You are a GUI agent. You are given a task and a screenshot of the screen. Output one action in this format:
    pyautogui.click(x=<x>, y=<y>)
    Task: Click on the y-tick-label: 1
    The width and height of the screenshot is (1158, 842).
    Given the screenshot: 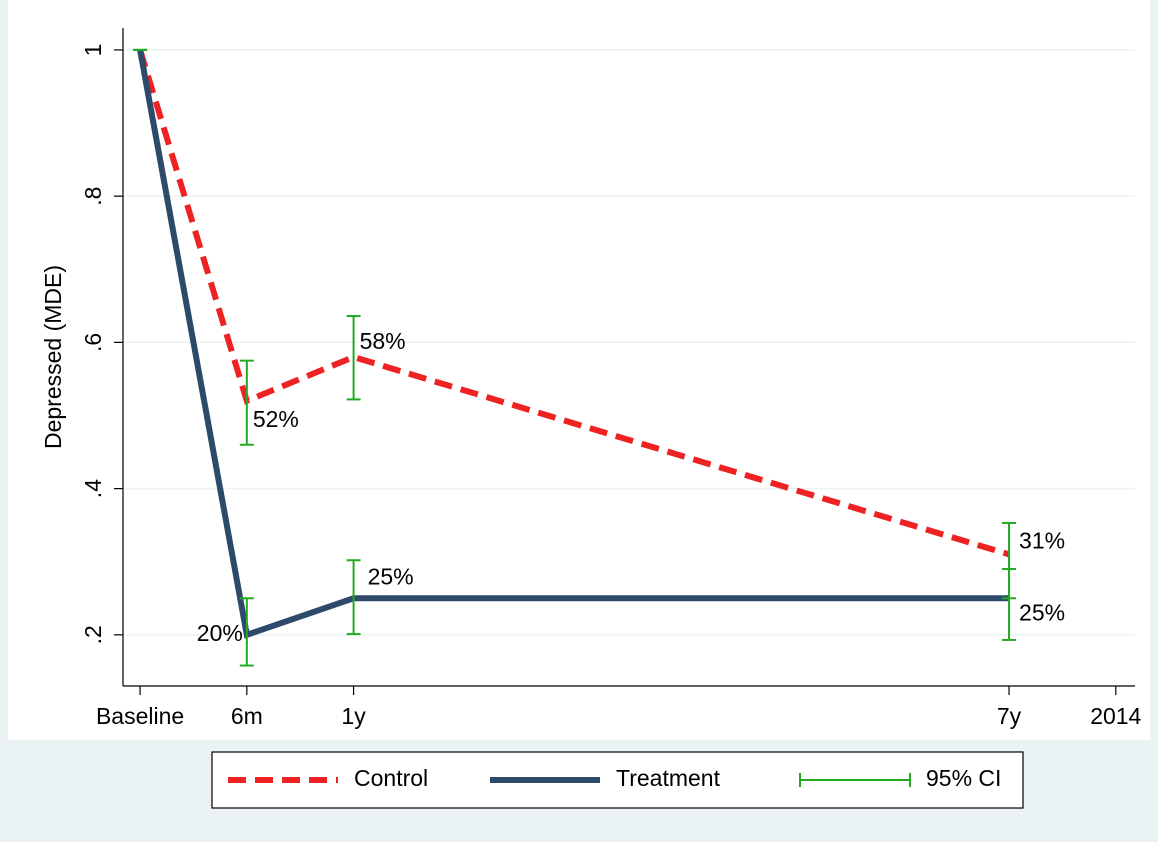 What is the action you would take?
    pyautogui.click(x=93, y=50)
    